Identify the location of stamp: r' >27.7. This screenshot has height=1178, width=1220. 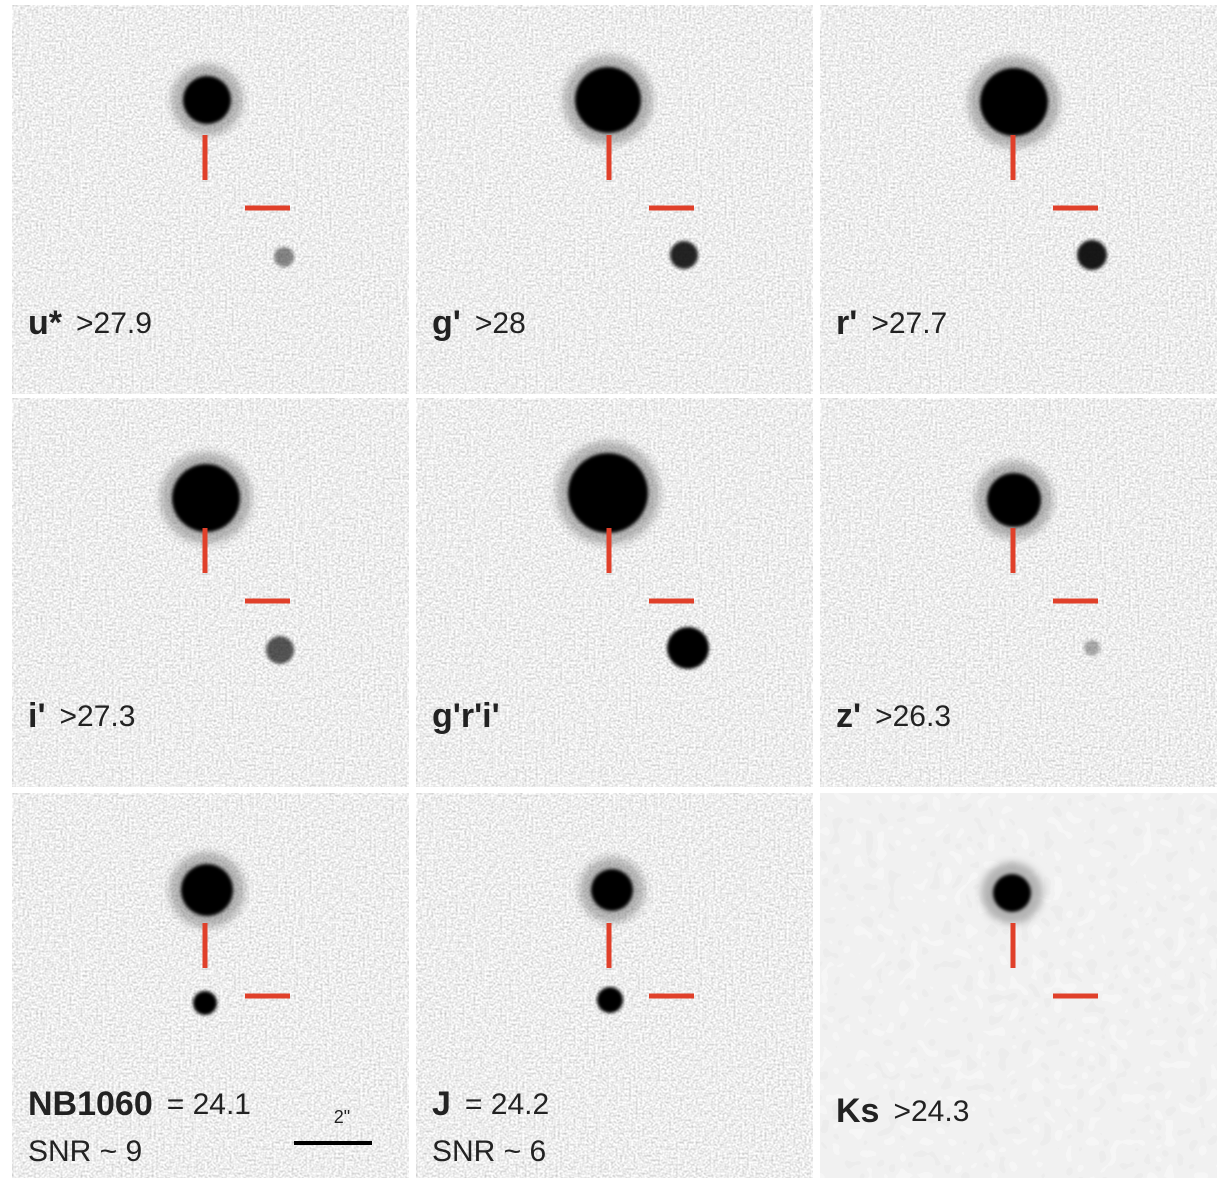
(1018, 199).